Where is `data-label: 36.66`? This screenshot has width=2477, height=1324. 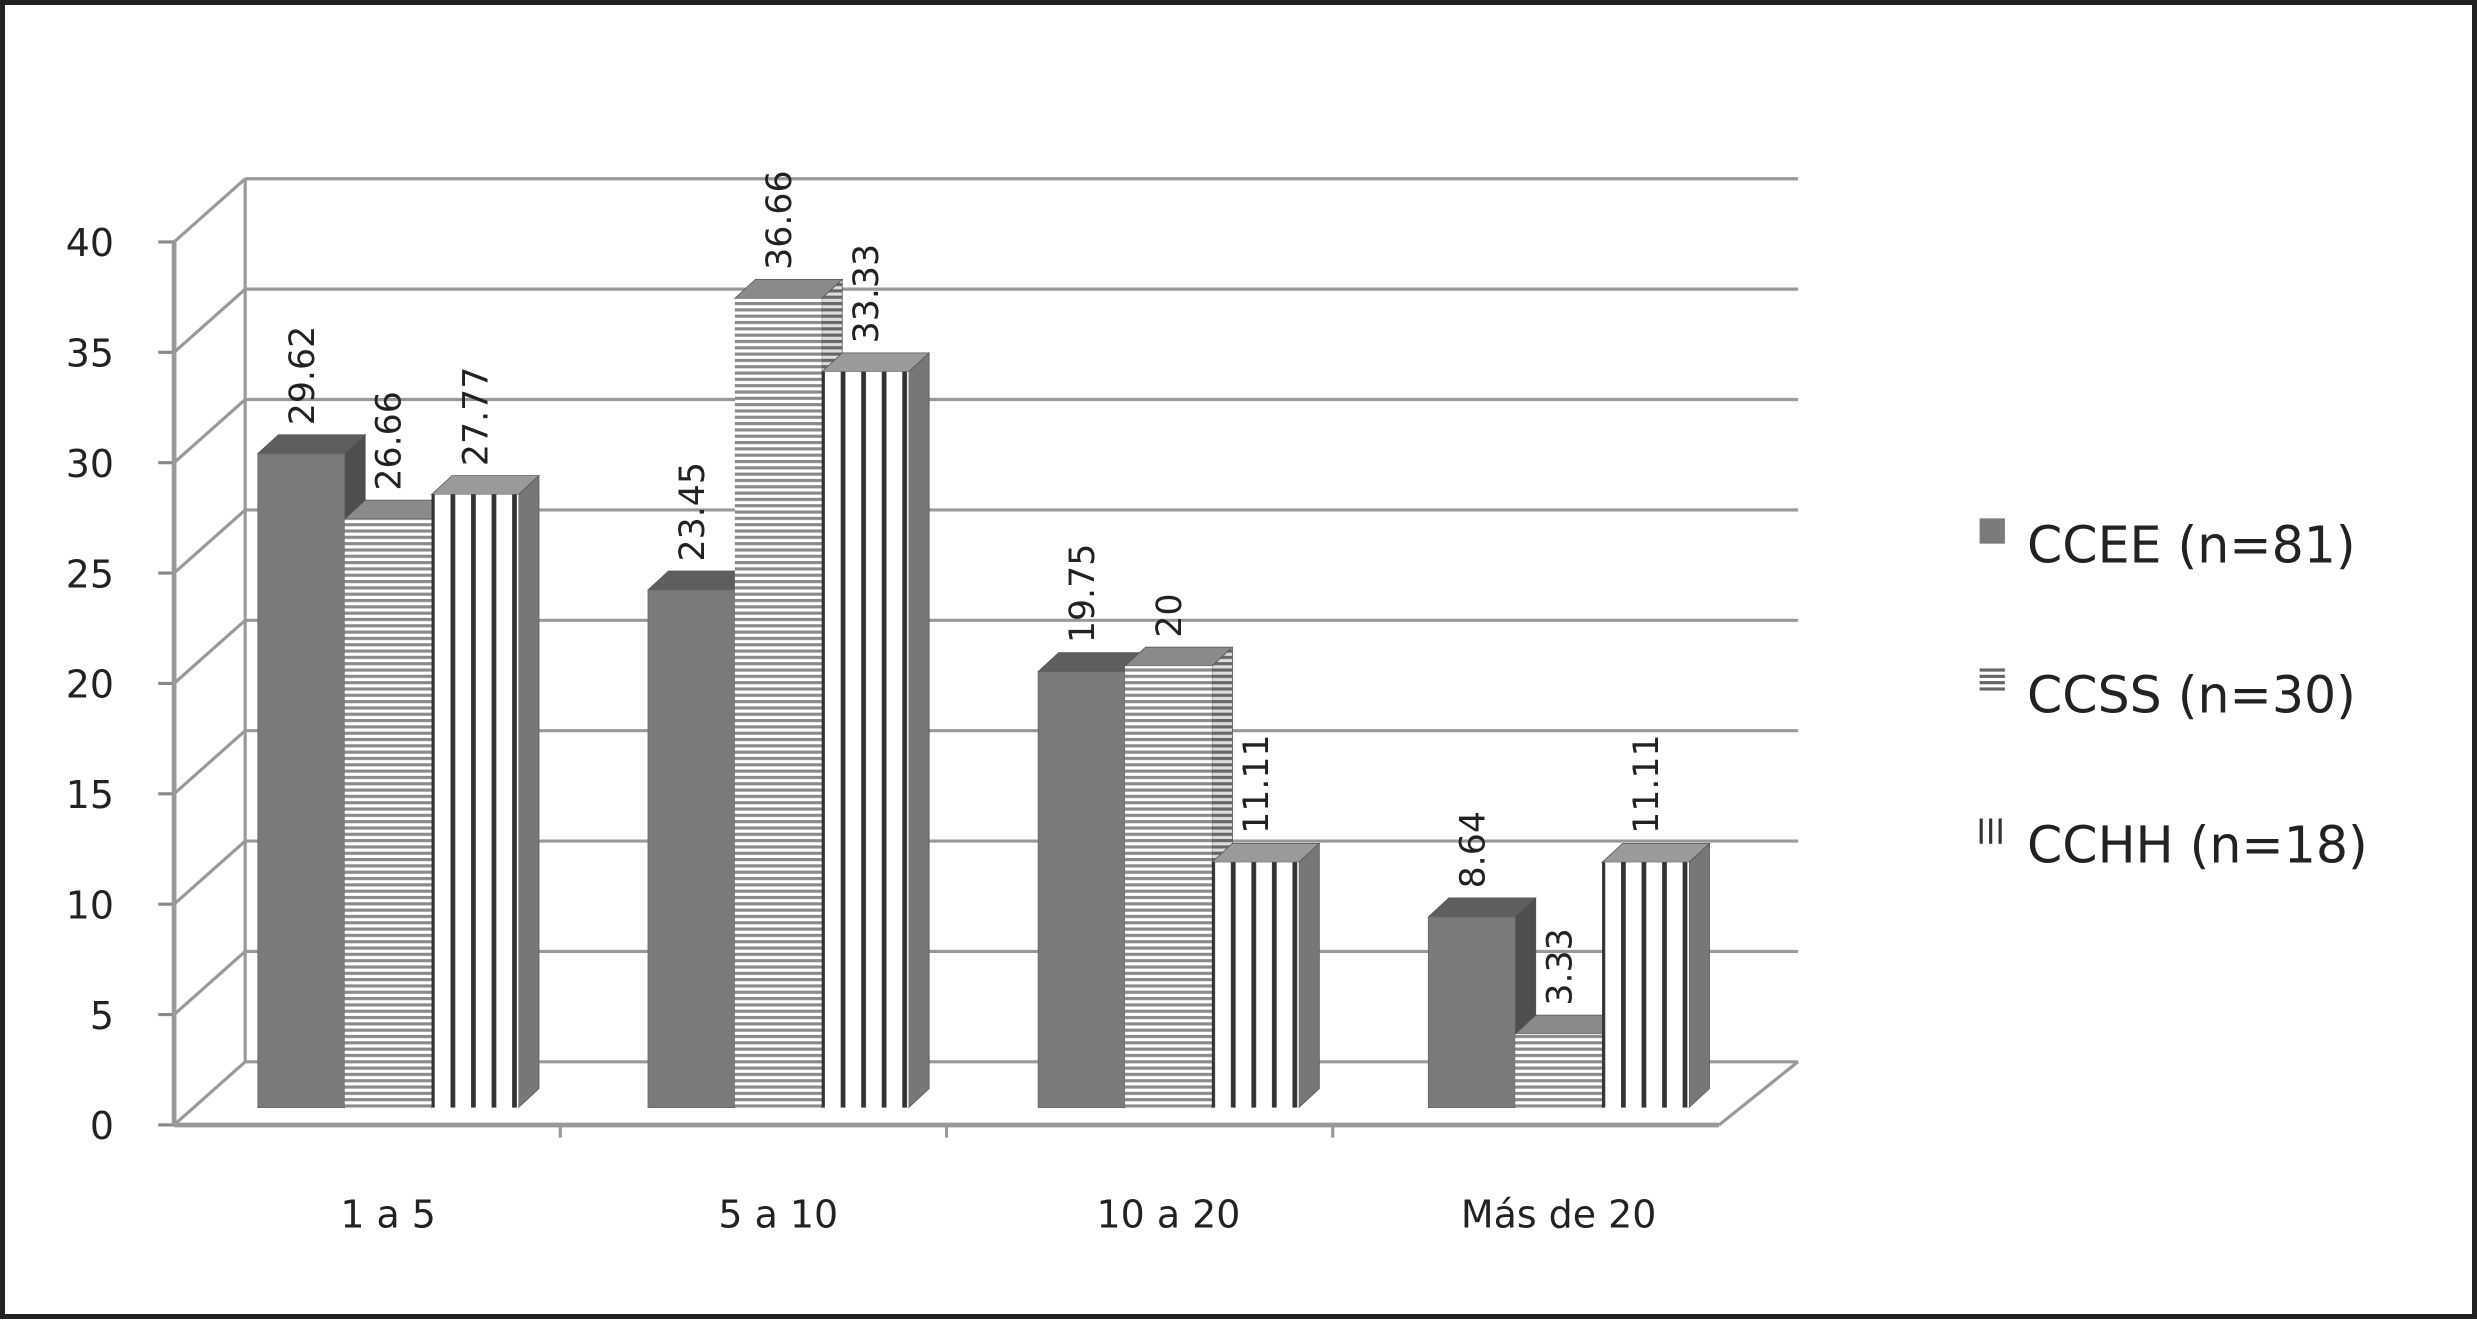 data-label: 36.66 is located at coordinates (780, 219).